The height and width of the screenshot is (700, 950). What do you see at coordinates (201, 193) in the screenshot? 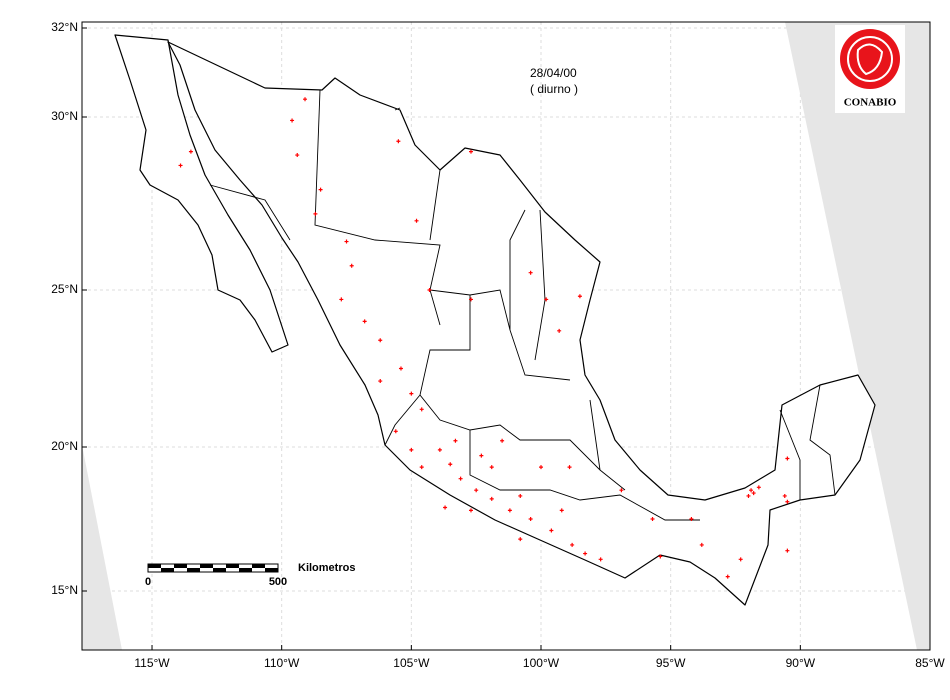
I see `baja-california` at bounding box center [201, 193].